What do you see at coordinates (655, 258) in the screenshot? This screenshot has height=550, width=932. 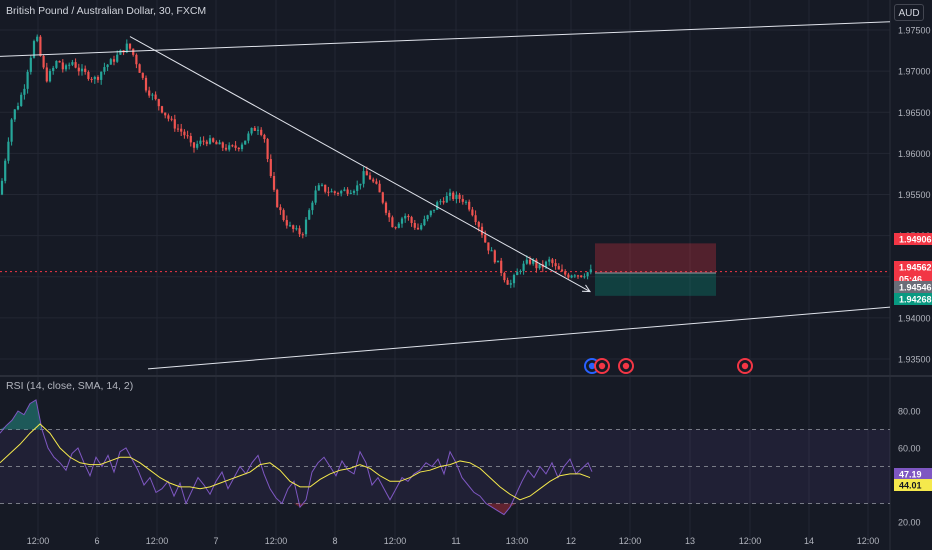 I see `stop-loss-zone` at bounding box center [655, 258].